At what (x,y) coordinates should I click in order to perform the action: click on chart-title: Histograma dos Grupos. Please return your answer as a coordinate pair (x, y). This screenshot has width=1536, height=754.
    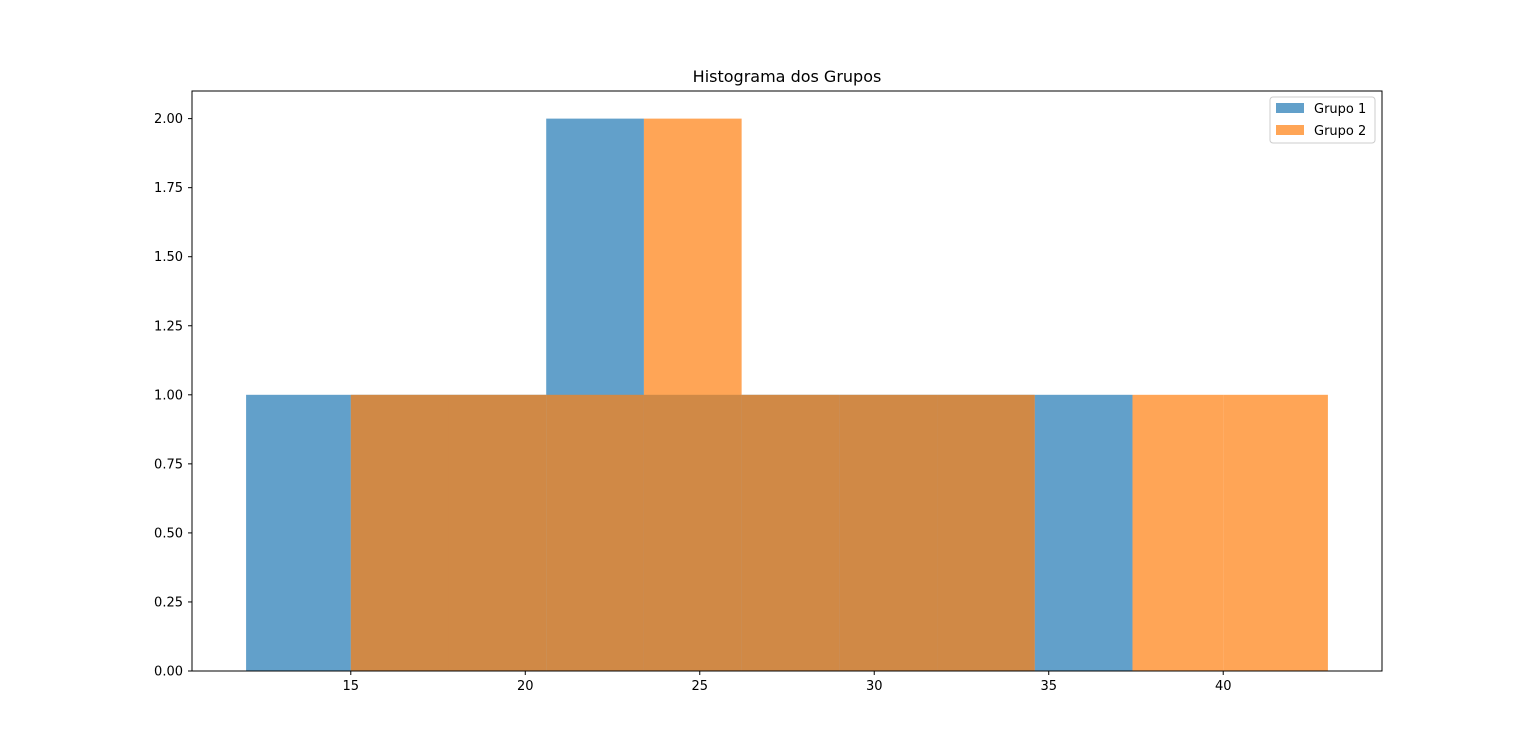
    Looking at the image, I should click on (787, 76).